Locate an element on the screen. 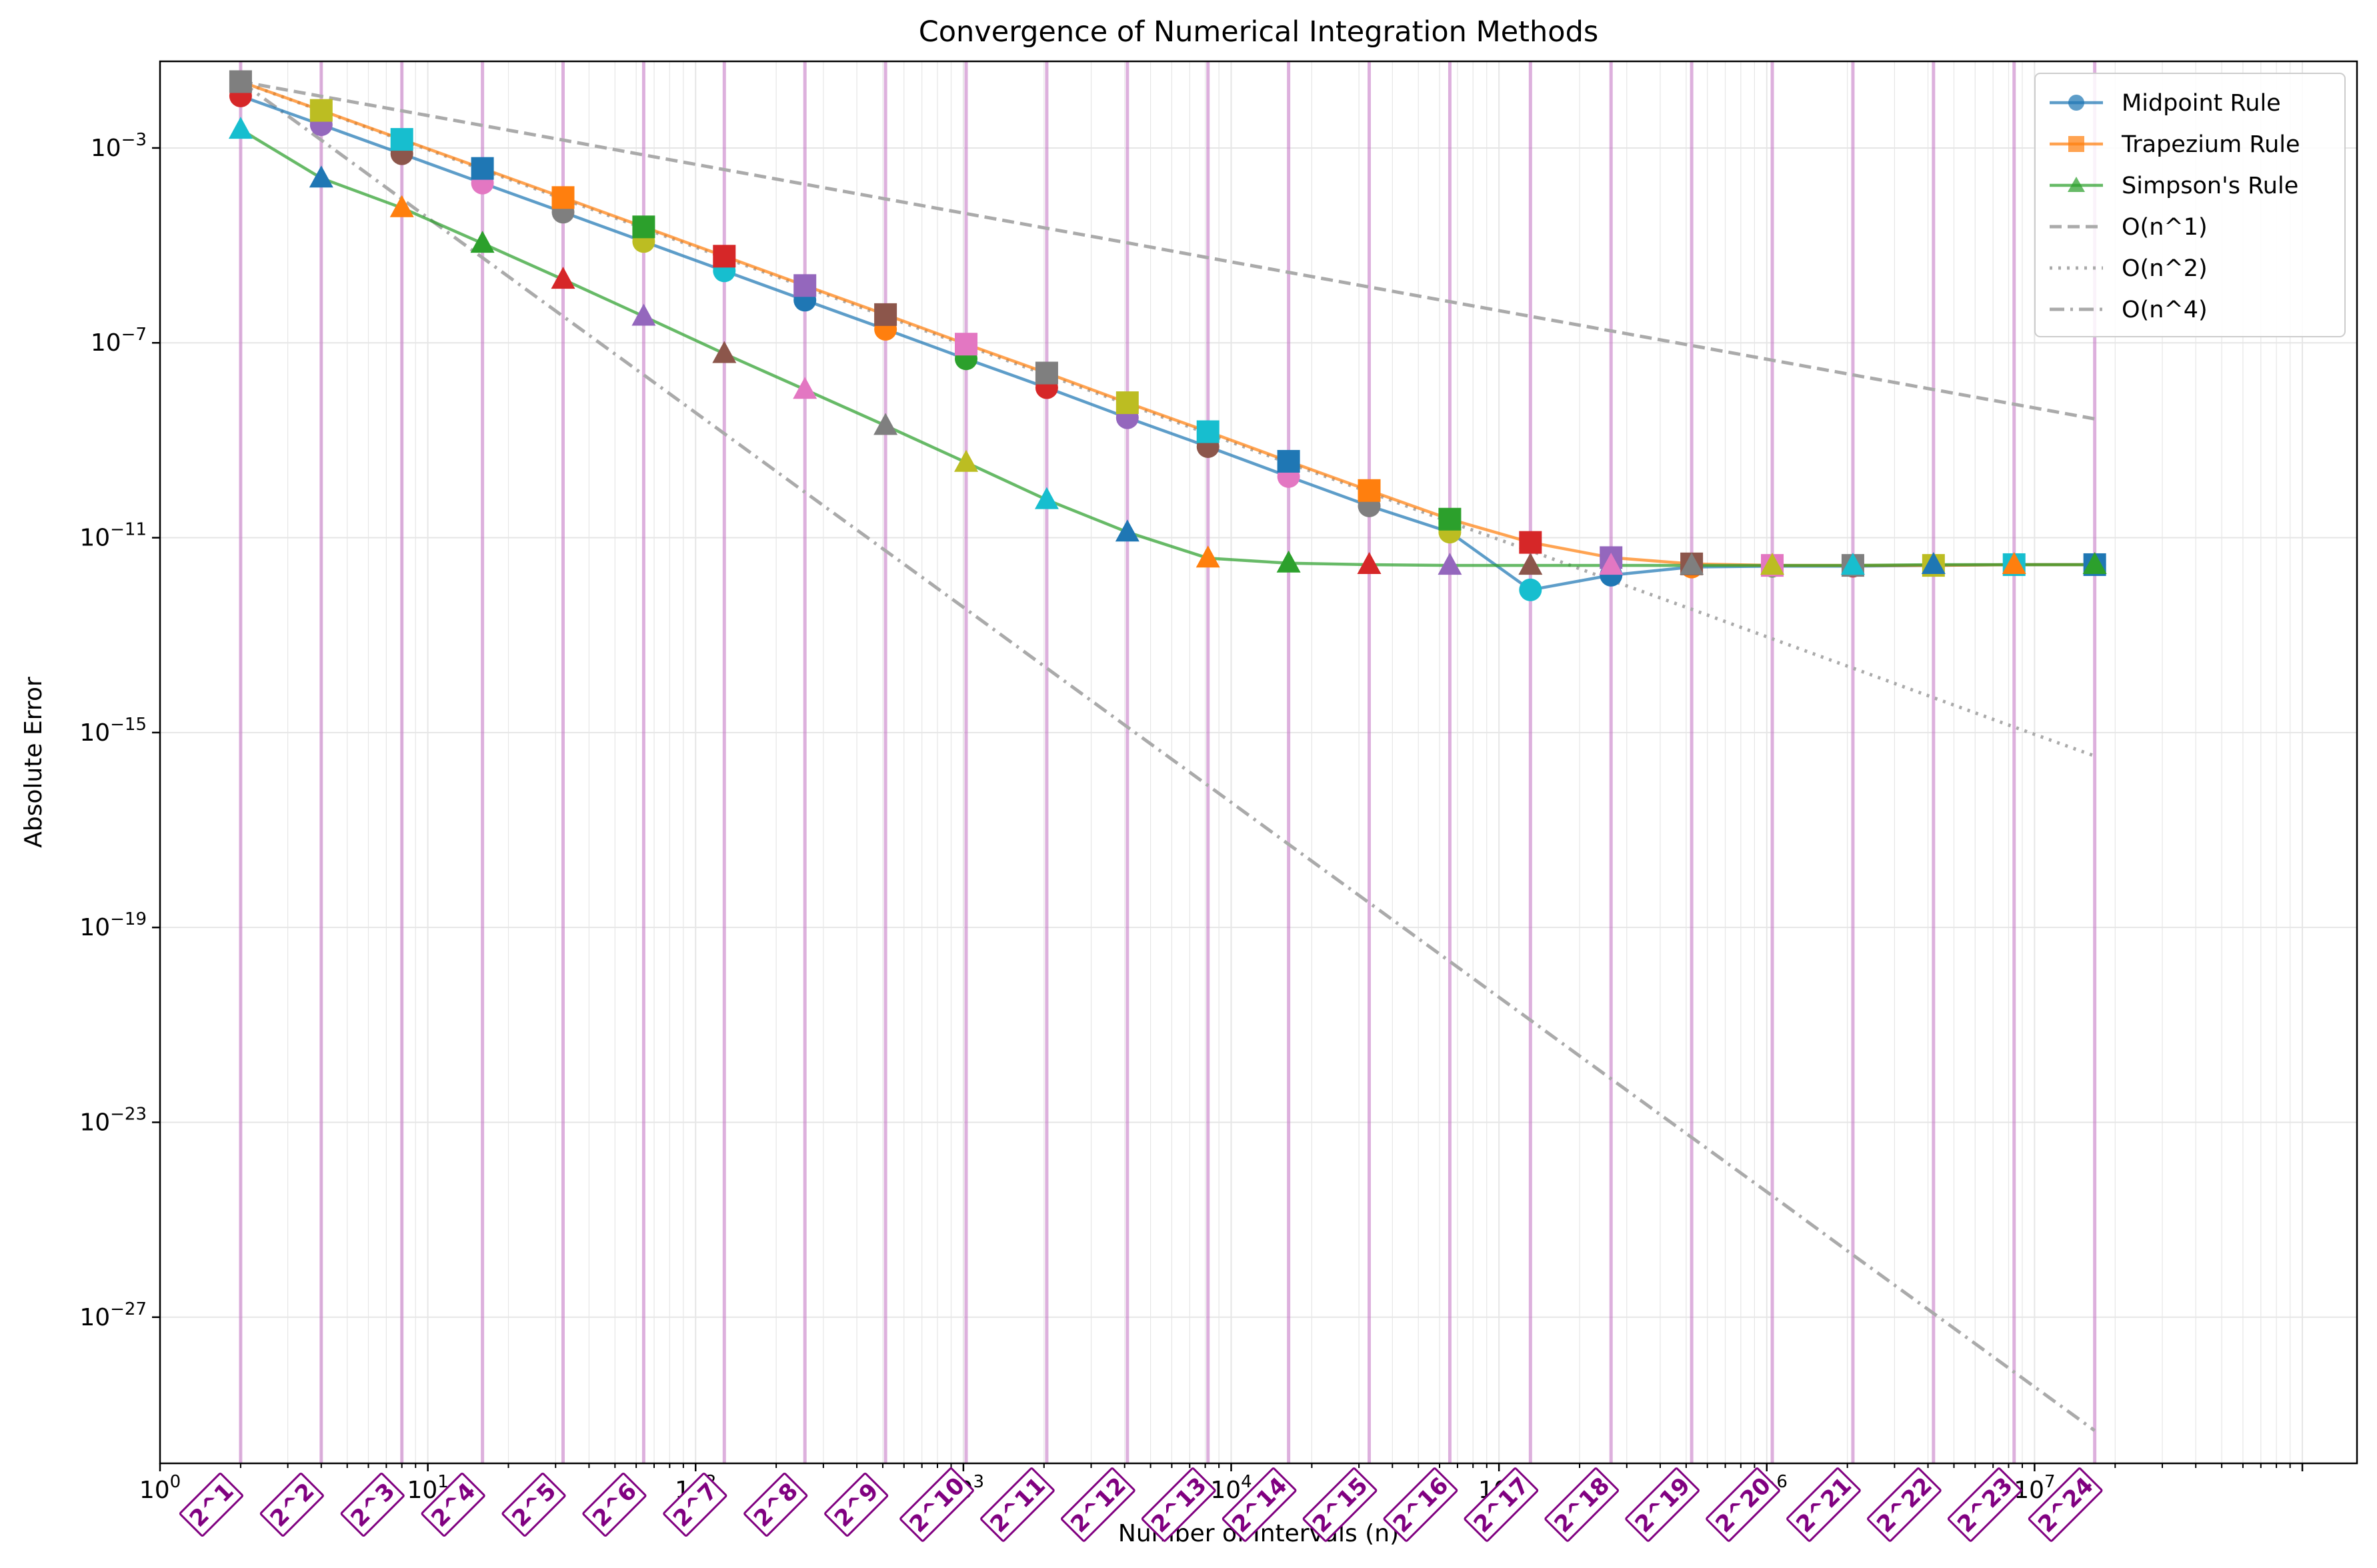  power-label-box: 2^19 is located at coordinates (1662, 1504).